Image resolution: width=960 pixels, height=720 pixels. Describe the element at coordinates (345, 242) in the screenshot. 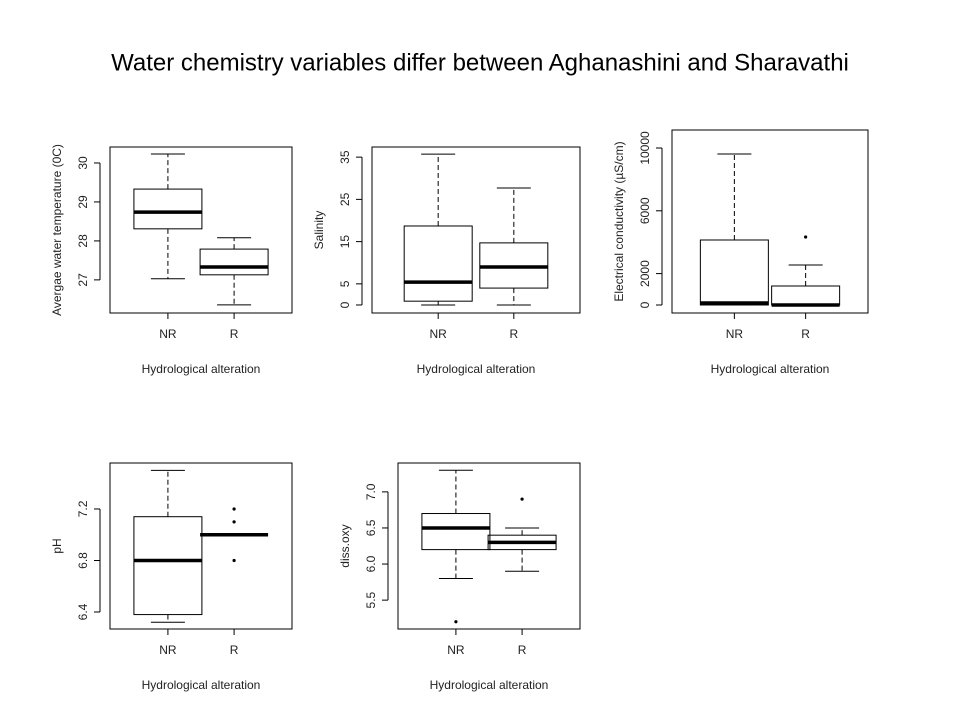

I see `y-tick-label: 15` at that location.